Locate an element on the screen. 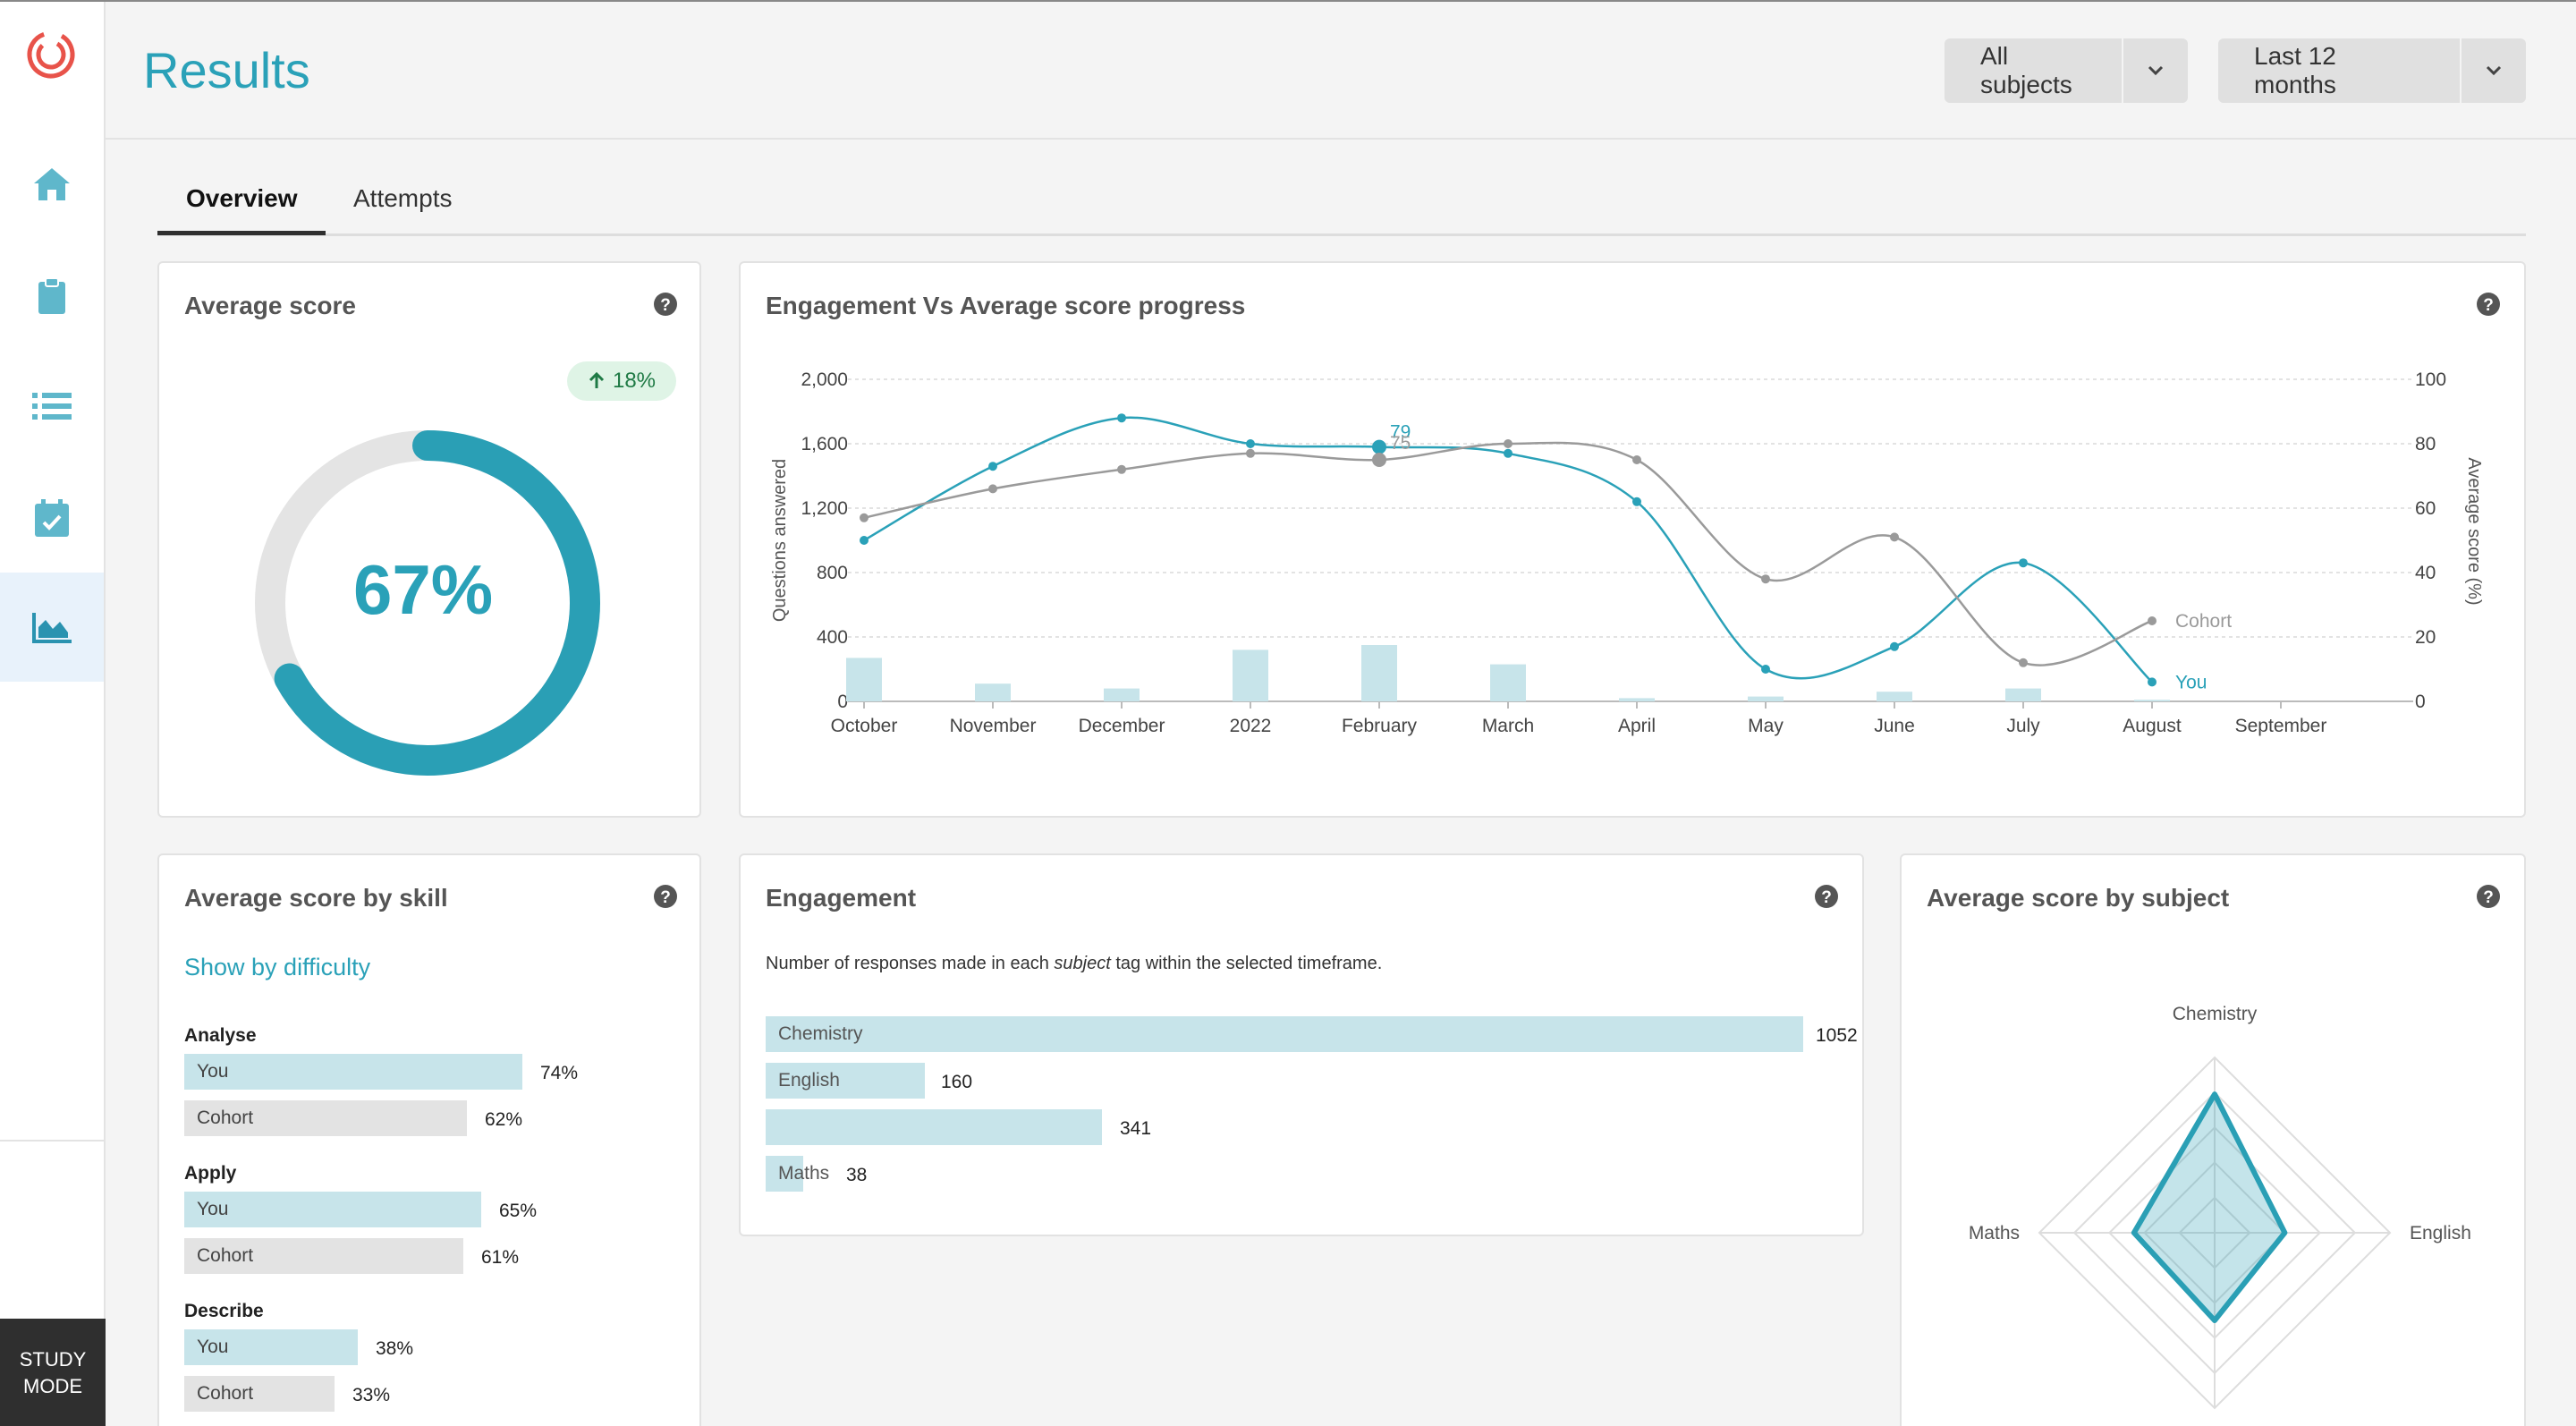 The height and width of the screenshot is (1426, 2576). x-tick-label: June is located at coordinates (1894, 726).